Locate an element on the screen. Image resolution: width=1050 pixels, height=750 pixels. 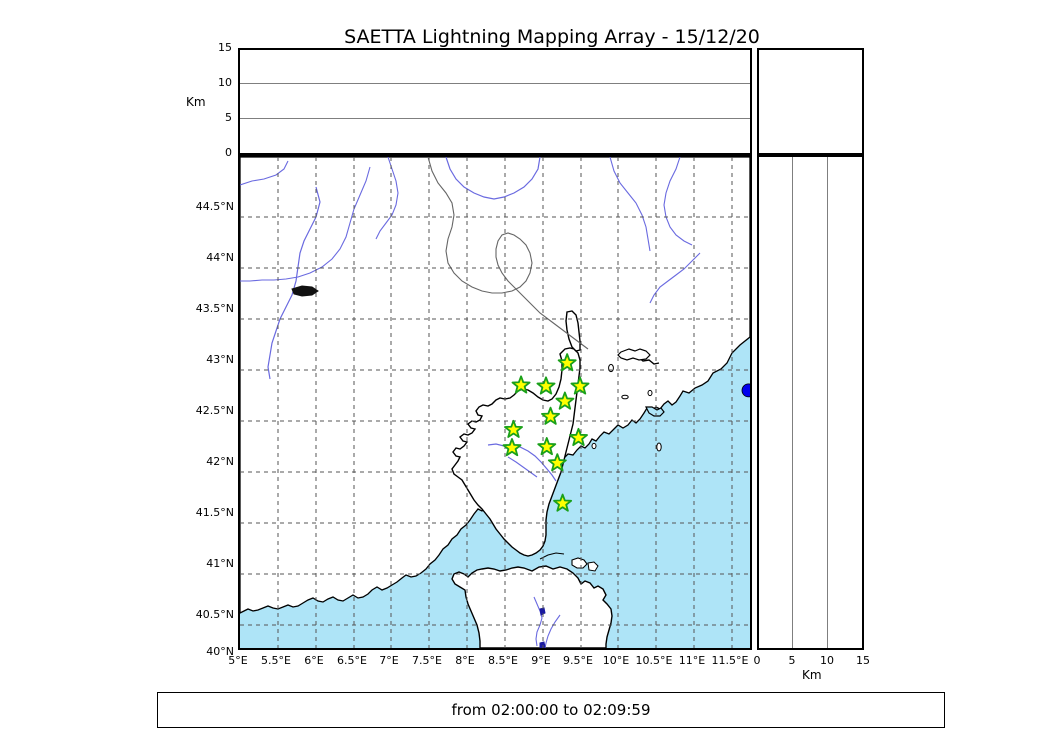
tick-lon-7-5: 7.5°E is located at coordinates (427, 660).